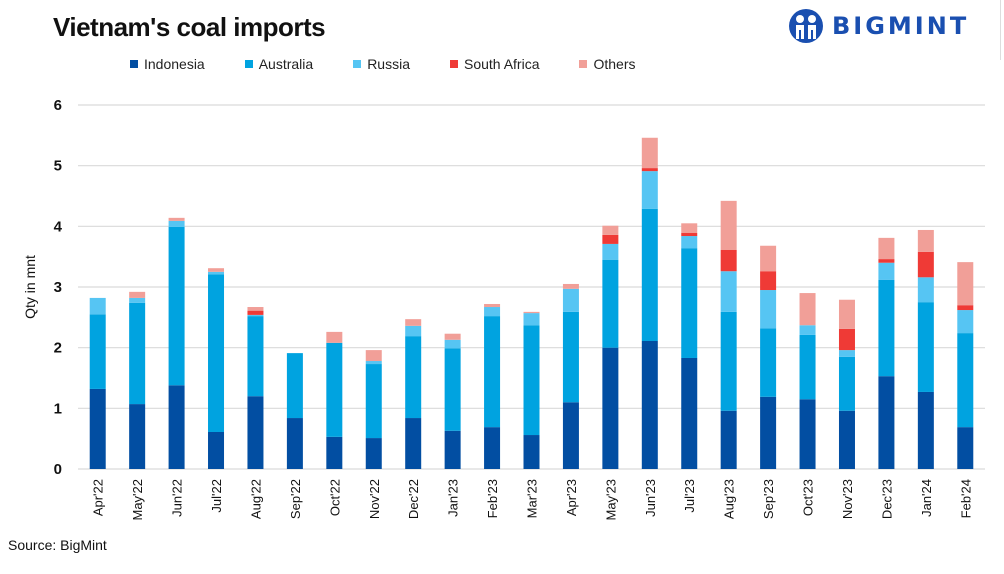  What do you see at coordinates (57, 545) in the screenshot?
I see `source-note: Source: BigMint` at bounding box center [57, 545].